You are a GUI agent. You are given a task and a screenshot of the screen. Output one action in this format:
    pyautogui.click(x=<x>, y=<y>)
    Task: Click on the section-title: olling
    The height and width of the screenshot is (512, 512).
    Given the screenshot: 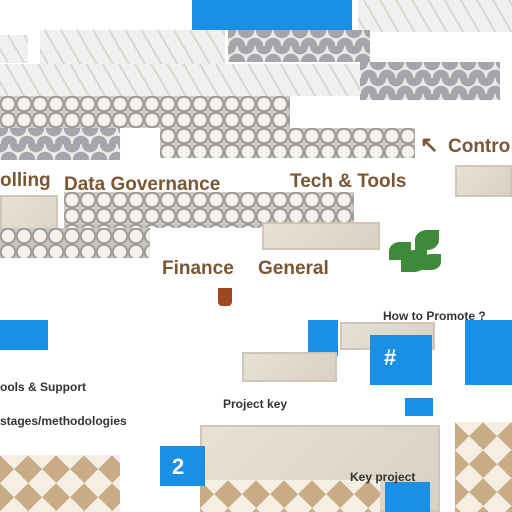 What is the action you would take?
    pyautogui.click(x=25, y=180)
    